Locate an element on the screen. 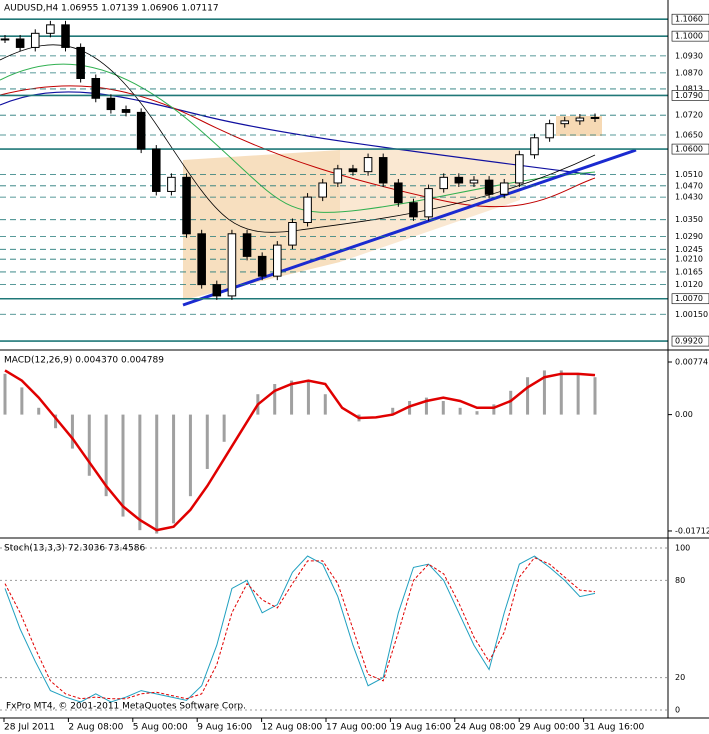 The width and height of the screenshot is (709, 734). x-tick-label: 24 Aug 08:00 is located at coordinates (485, 728).